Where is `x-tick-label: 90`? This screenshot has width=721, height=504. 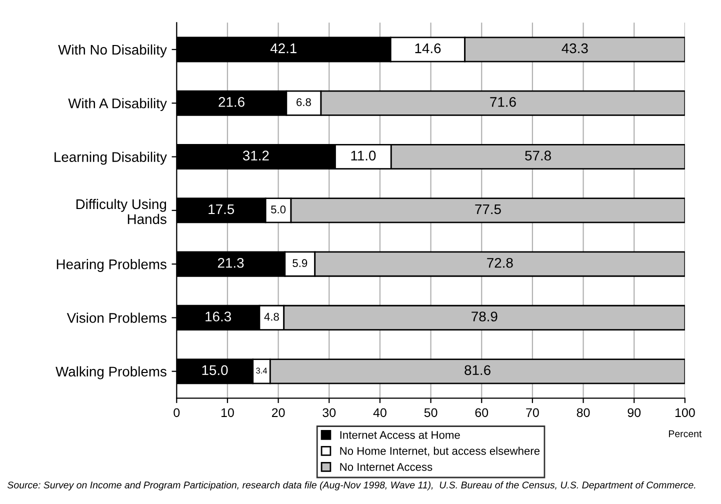 x-tick-label: 90 is located at coordinates (634, 413).